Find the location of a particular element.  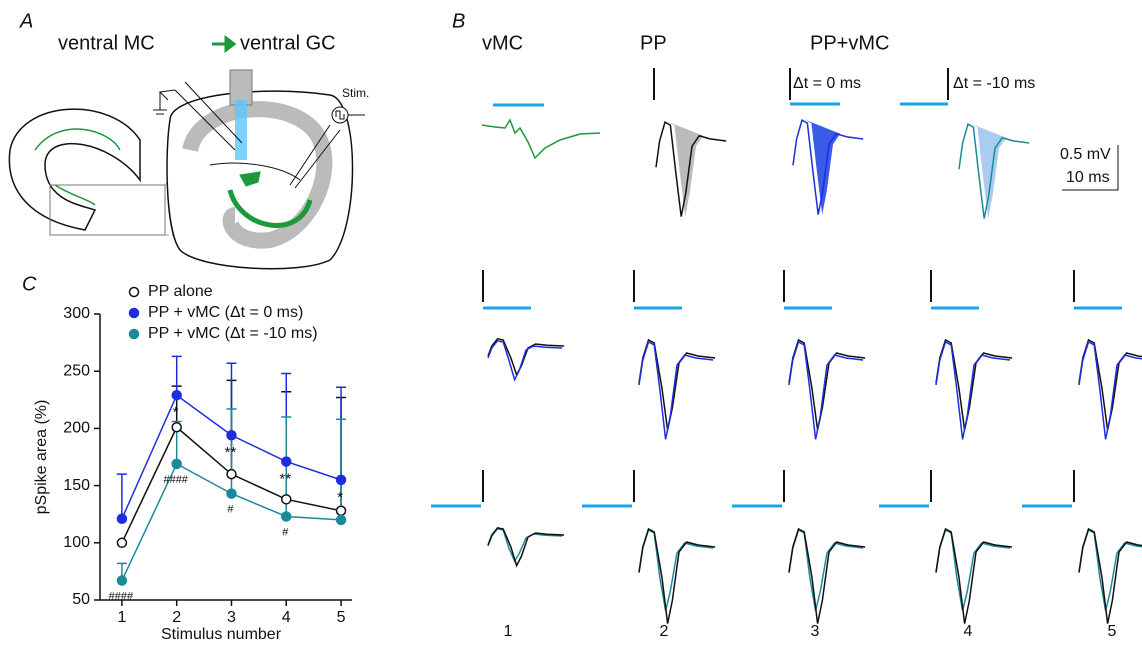

stim-label: Stim. is located at coordinates (355, 93).